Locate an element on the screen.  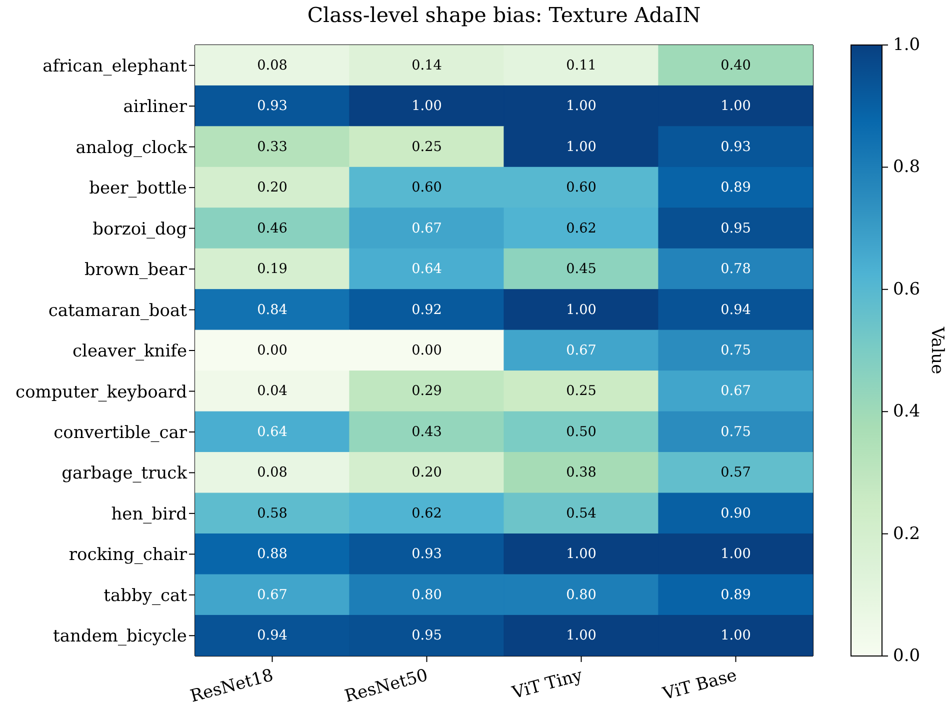
data-label: 0.88 is located at coordinates (272, 554).